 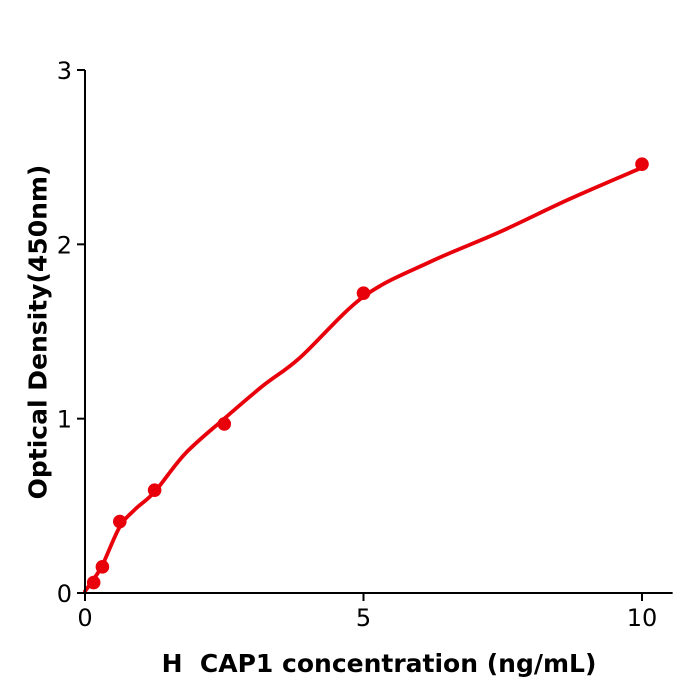 I want to click on x-tick-label: 5, so click(x=363, y=618).